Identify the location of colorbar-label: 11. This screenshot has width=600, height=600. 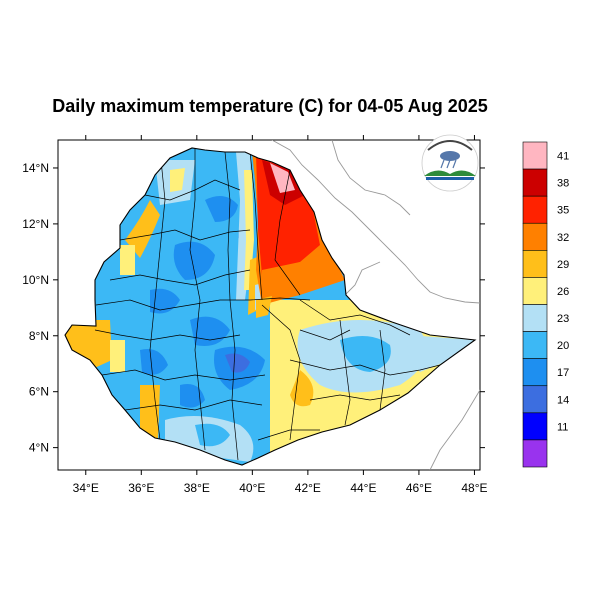
(562, 427).